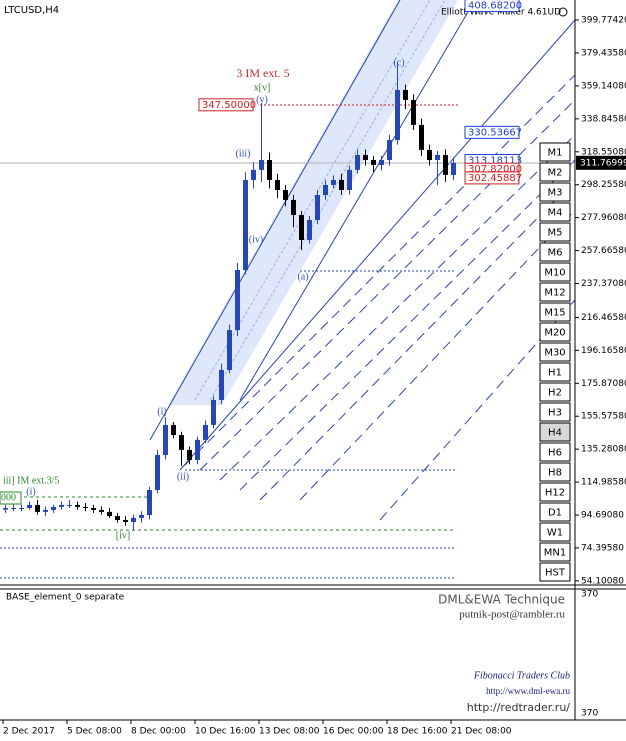 This screenshot has width=626, height=741. I want to click on timeframe-label: H1, so click(555, 373).